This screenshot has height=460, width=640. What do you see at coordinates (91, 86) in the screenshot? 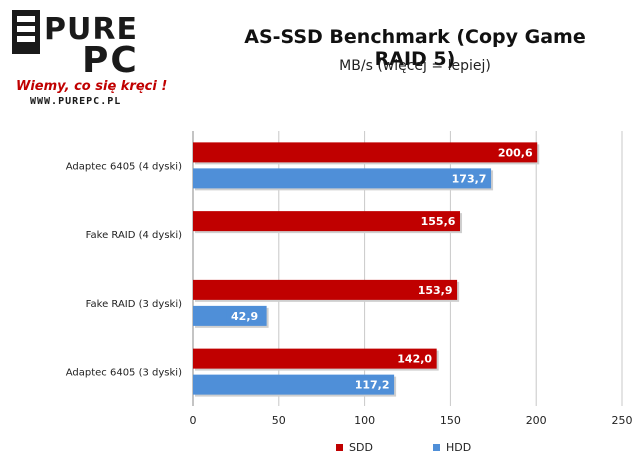
I see `svg-text: Wiemy, co się kręci !` at bounding box center [91, 86].